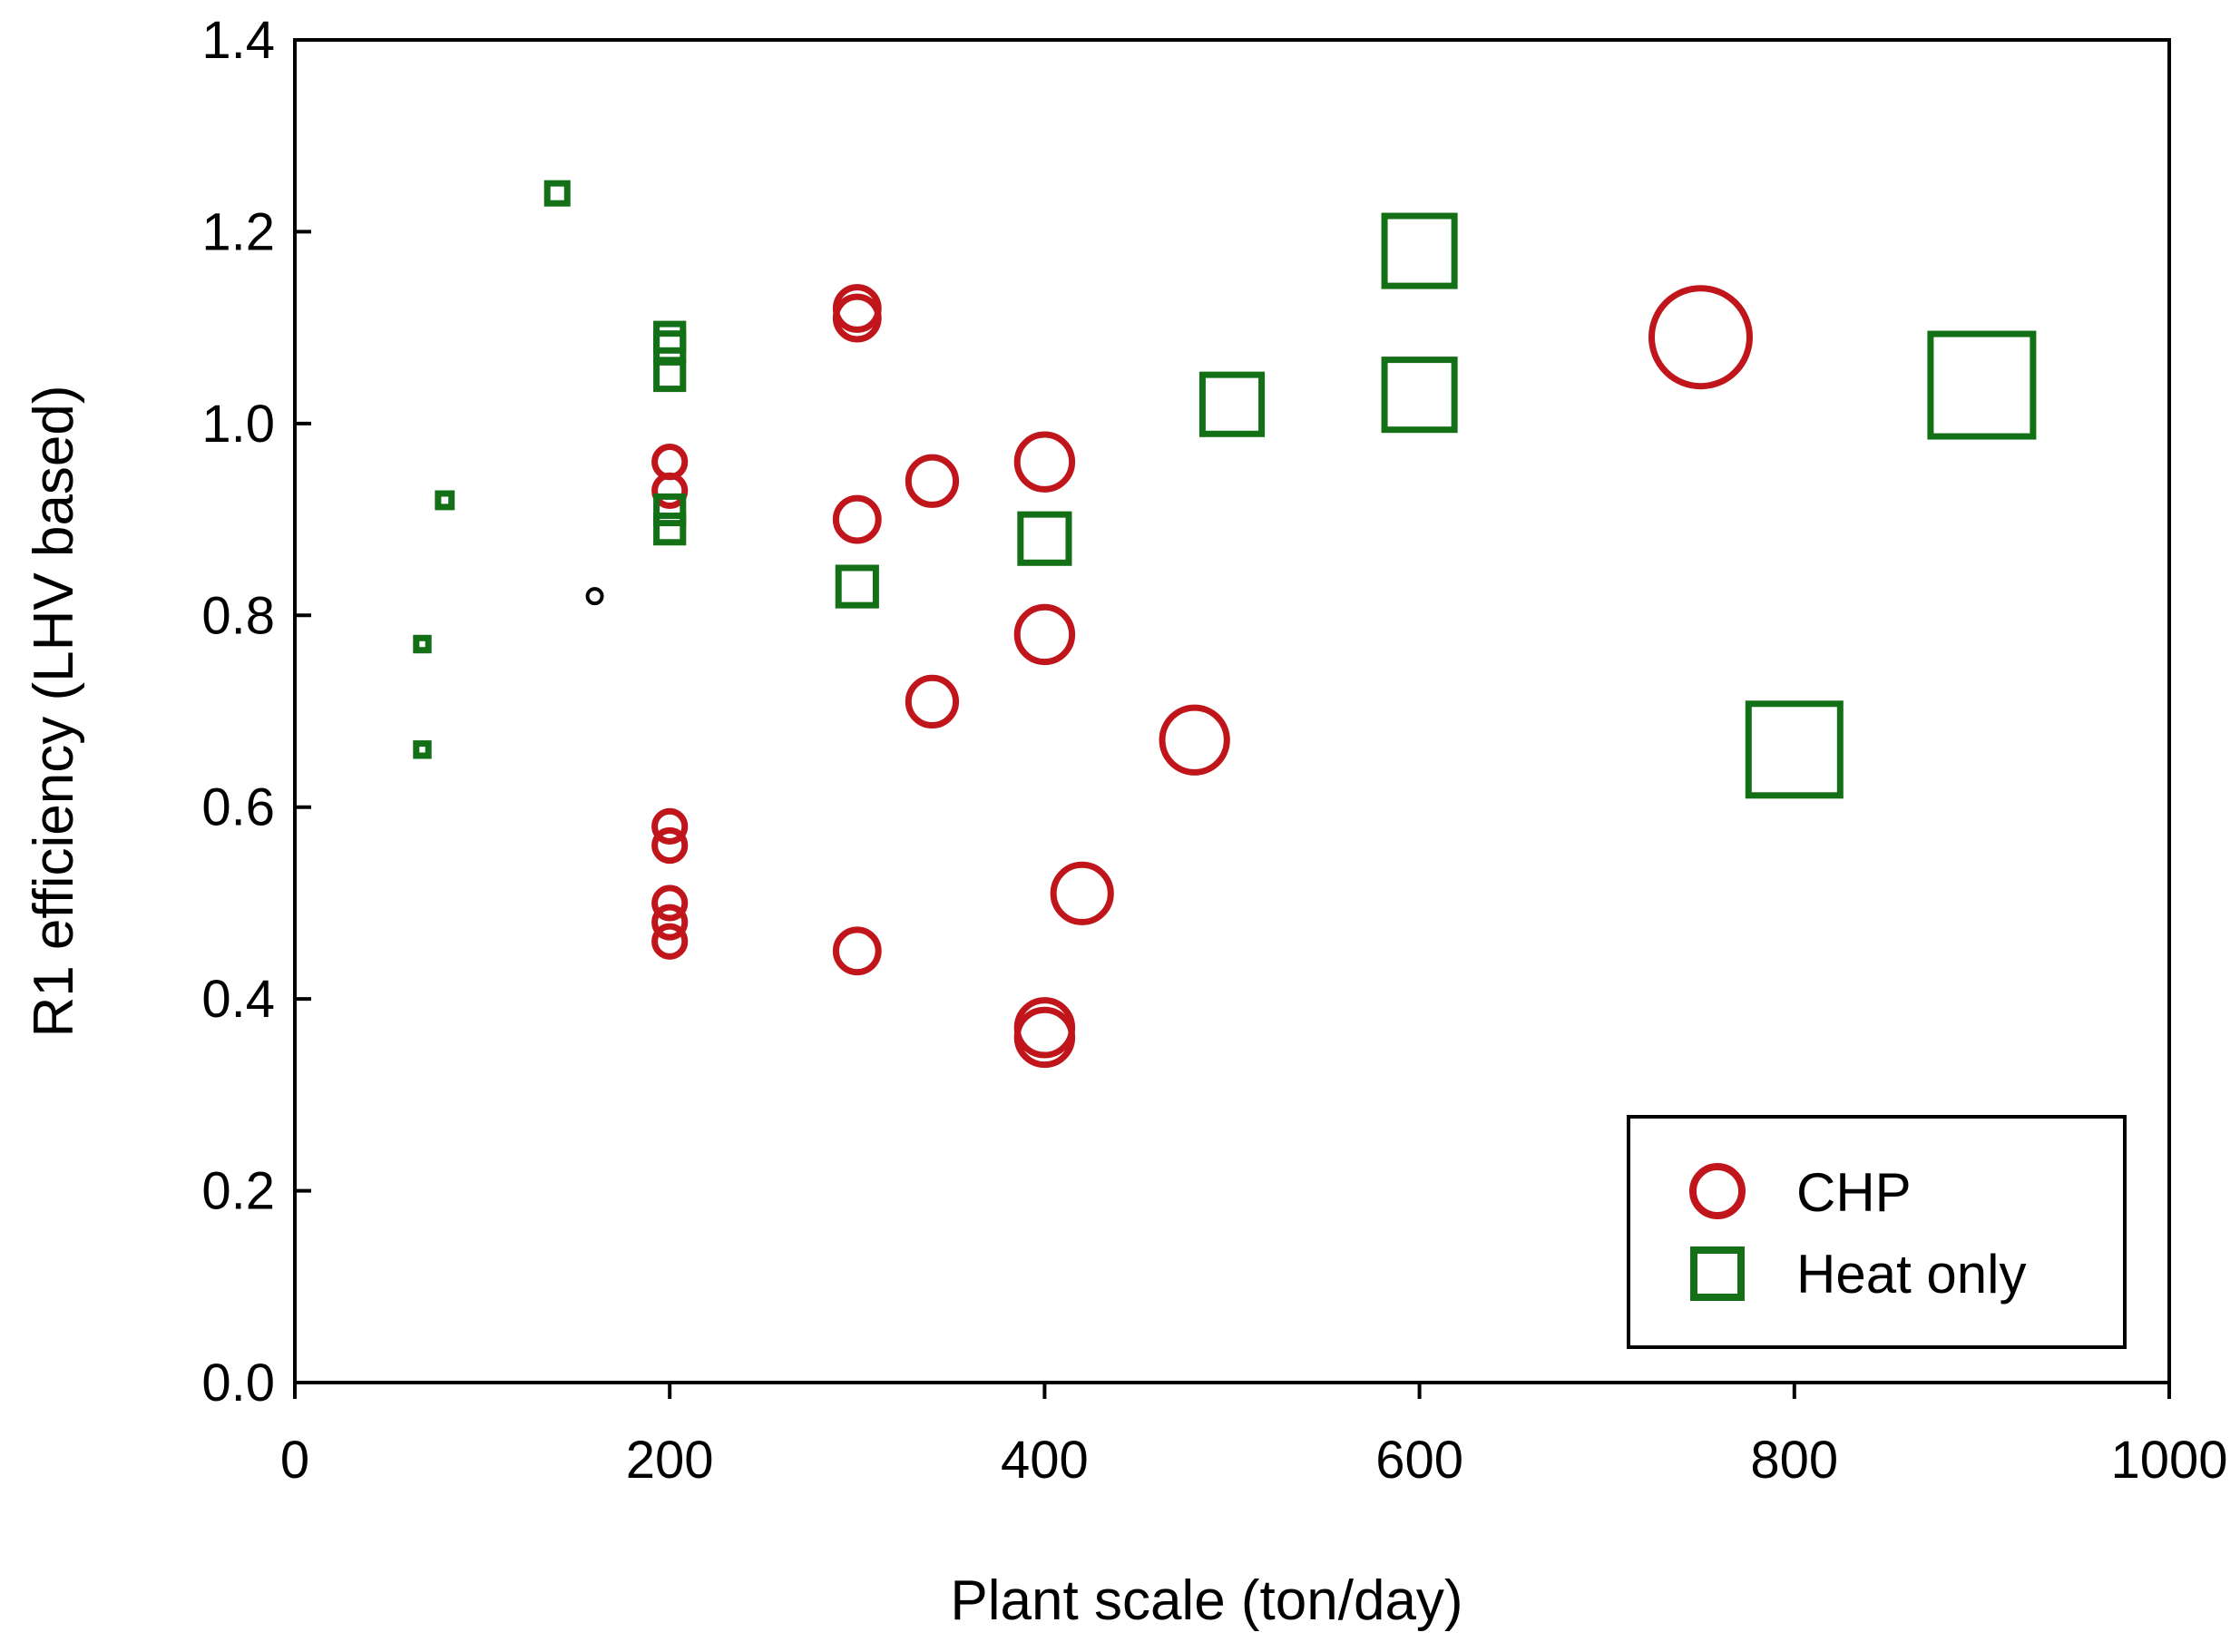 This screenshot has height=1652, width=2240. What do you see at coordinates (238, 807) in the screenshot?
I see `y-tick-label: 0.6` at bounding box center [238, 807].